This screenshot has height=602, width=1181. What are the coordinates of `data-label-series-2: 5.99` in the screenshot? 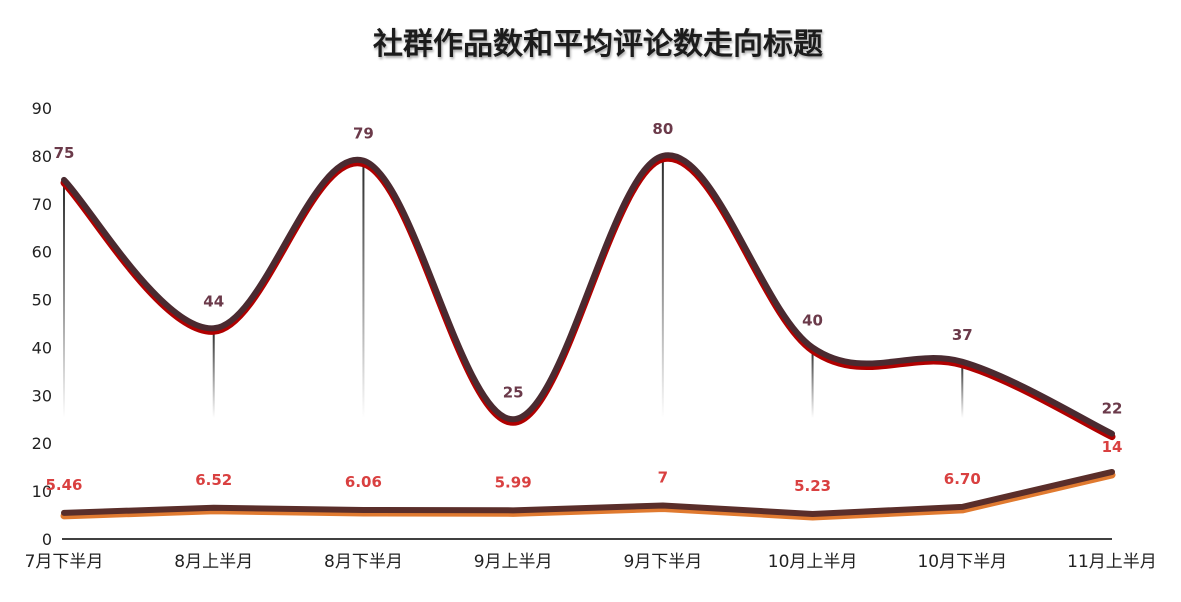 It's located at (513, 482).